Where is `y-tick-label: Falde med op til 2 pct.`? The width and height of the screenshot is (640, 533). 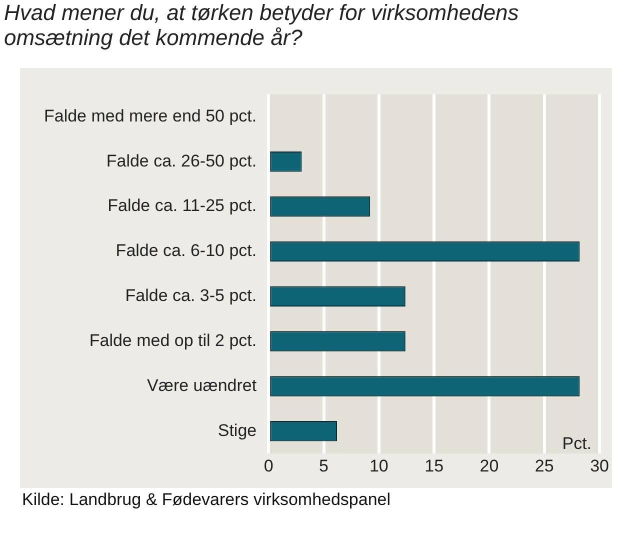
y-tick-label: Falde med op til 2 pct. is located at coordinates (173, 340).